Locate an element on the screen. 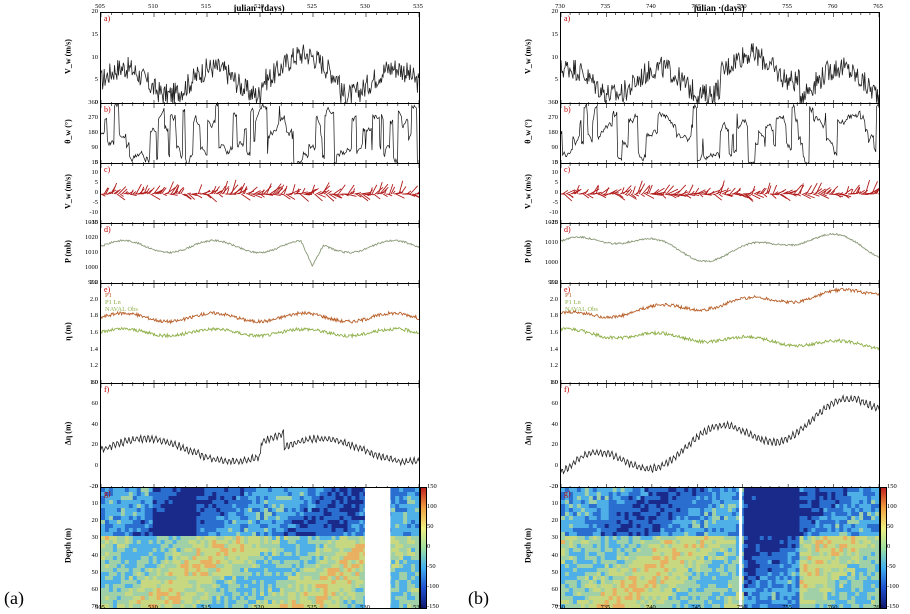 This screenshot has height=614, width=910. top-x-tick: 520 is located at coordinates (259, 6).